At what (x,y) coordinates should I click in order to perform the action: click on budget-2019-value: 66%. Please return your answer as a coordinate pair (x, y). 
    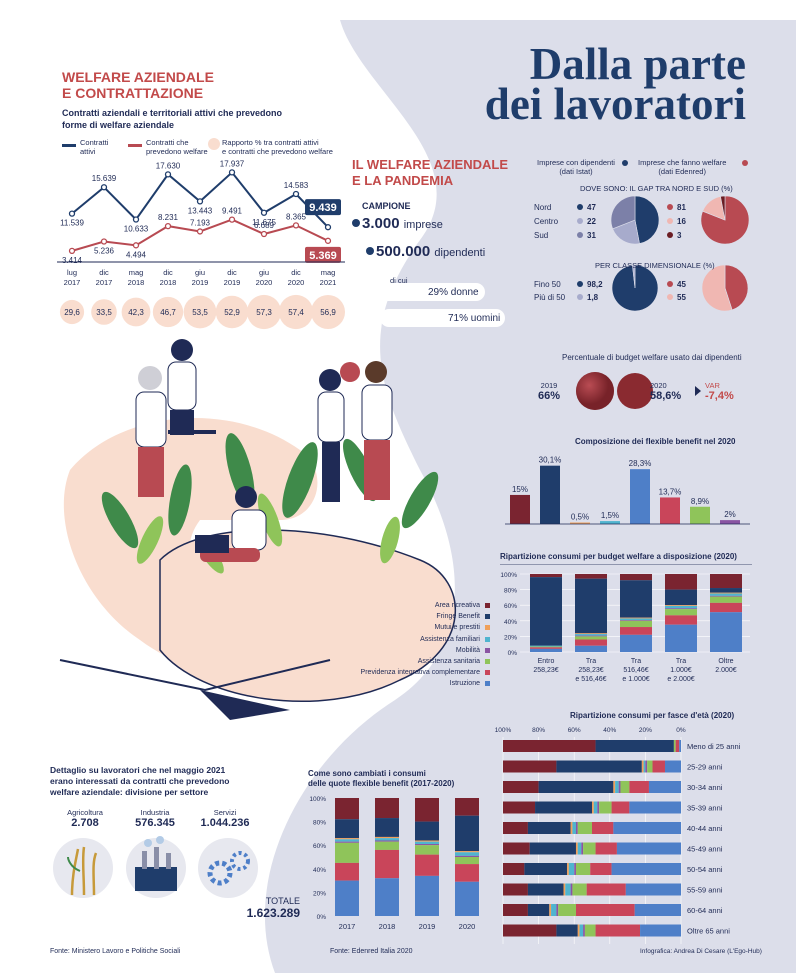
    Looking at the image, I should click on (549, 396).